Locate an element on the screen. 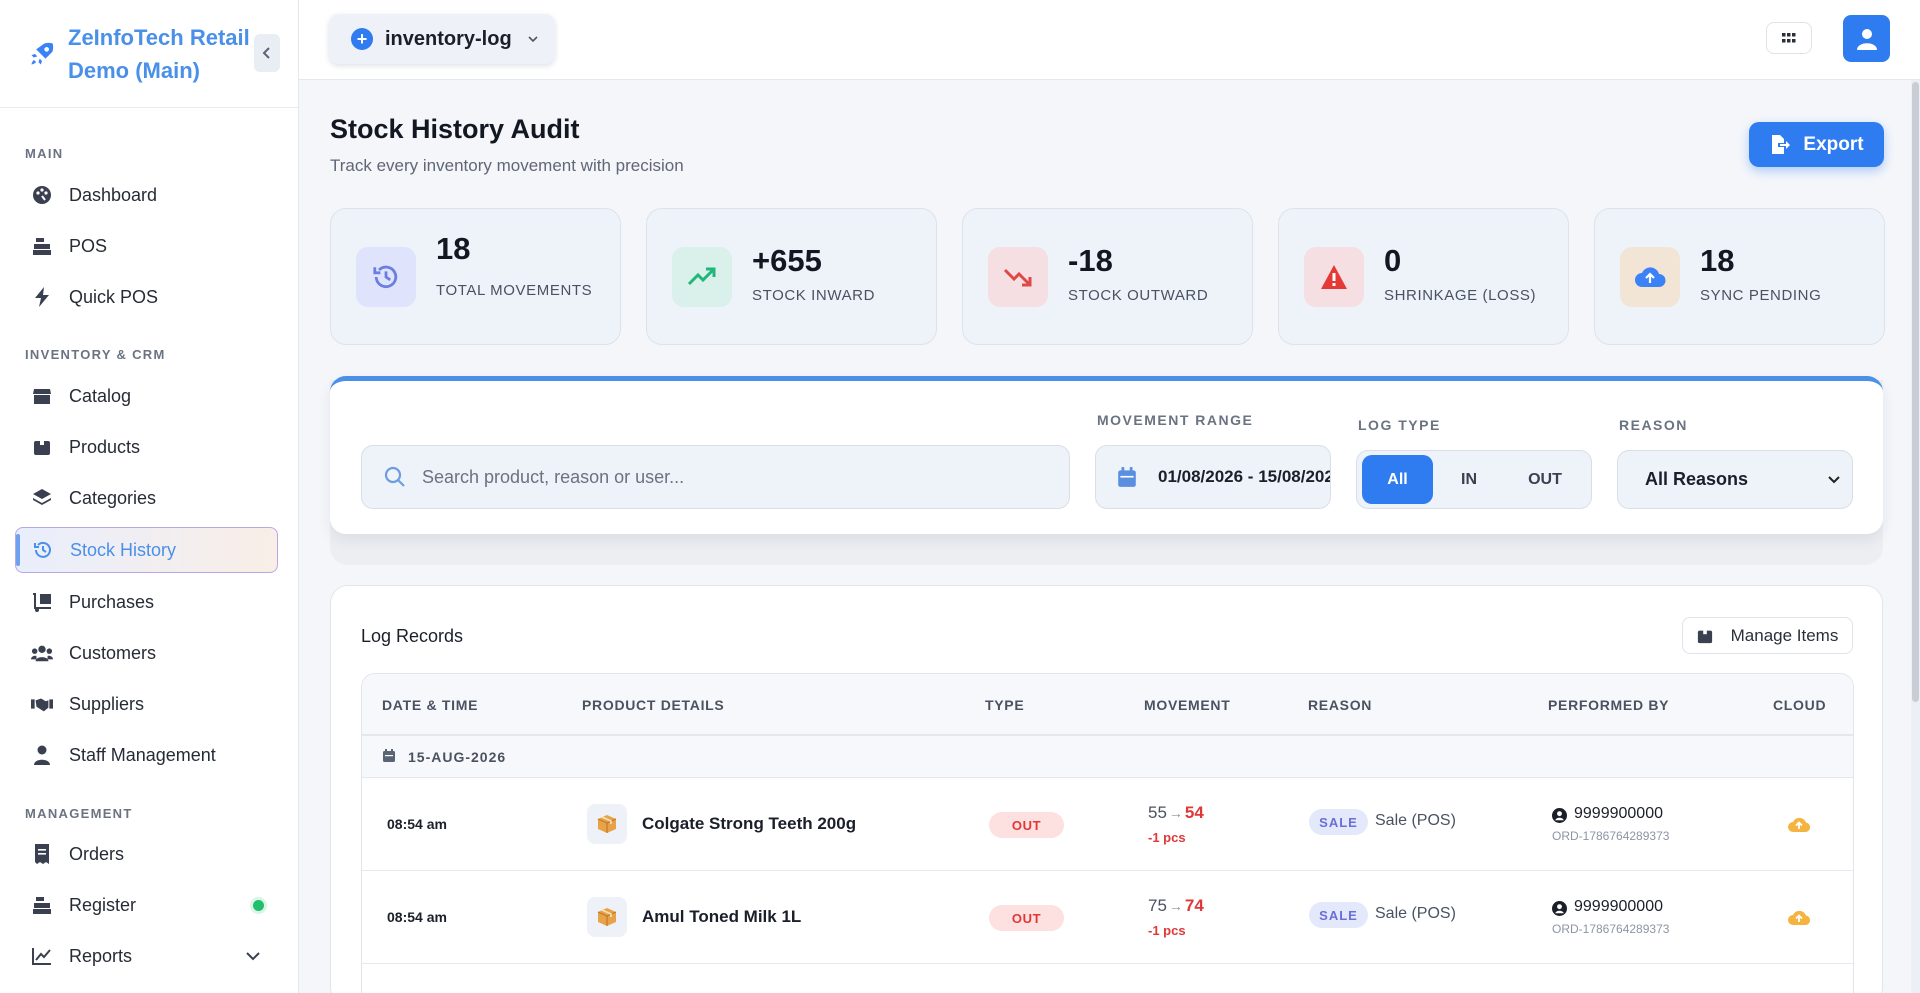  user-icon is located at coordinates (1866, 39).